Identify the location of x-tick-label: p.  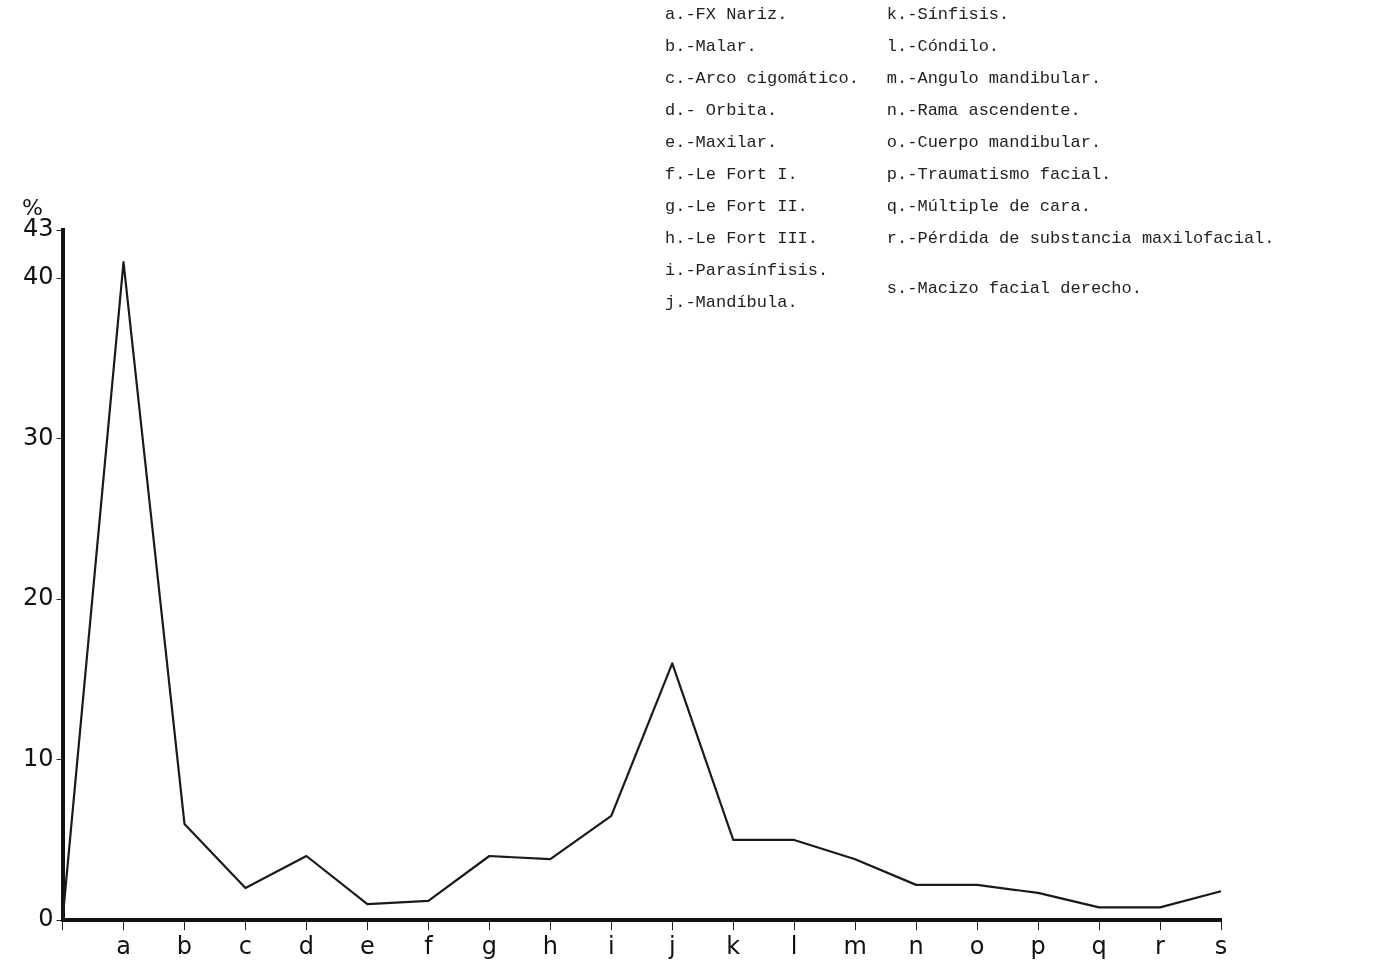
(1038, 945).